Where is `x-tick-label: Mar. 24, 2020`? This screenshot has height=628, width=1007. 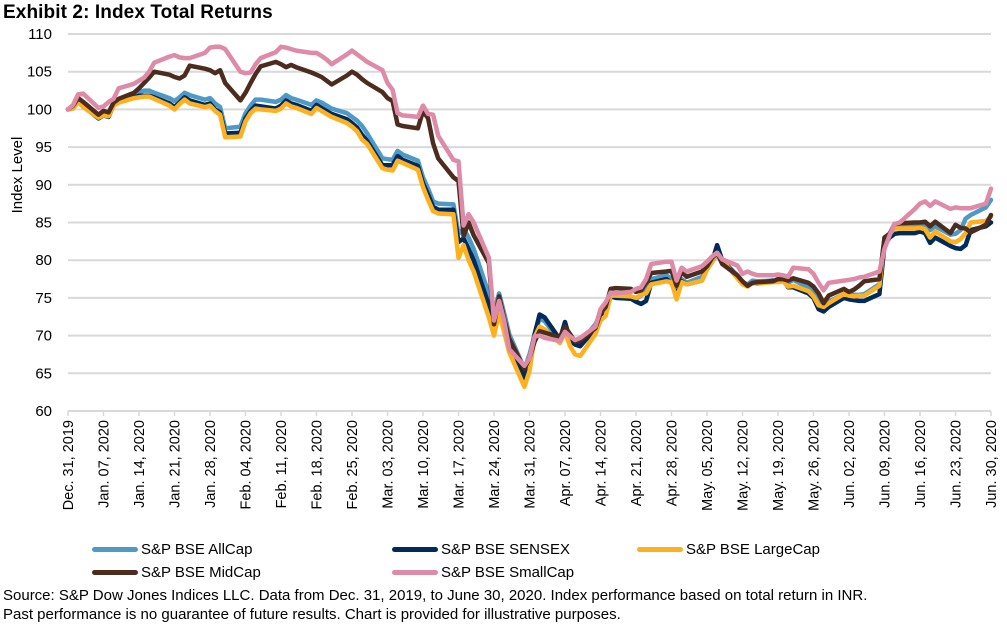 x-tick-label: Mar. 24, 2020 is located at coordinates (495, 464).